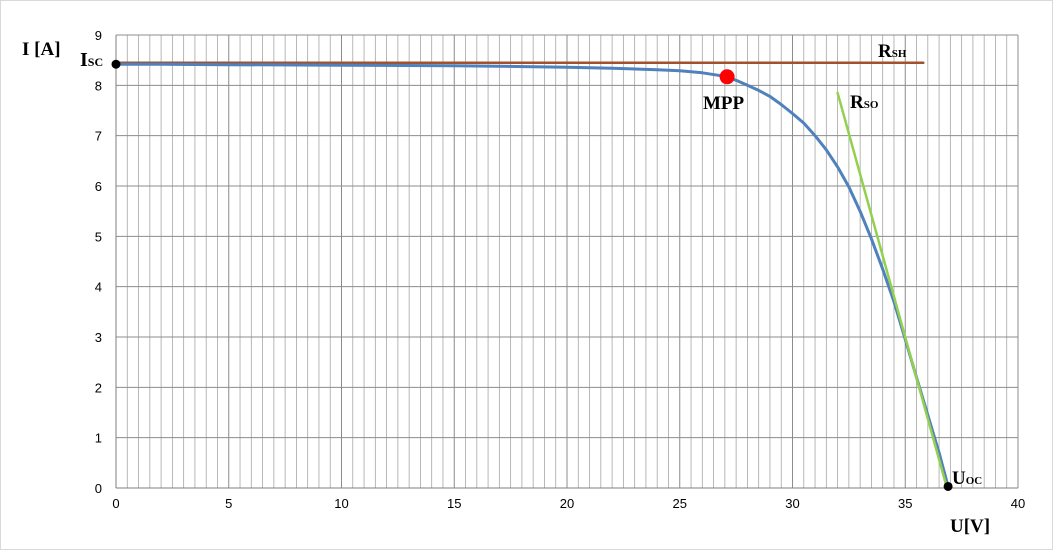  I want to click on y-tick-label: 7, so click(98, 136).